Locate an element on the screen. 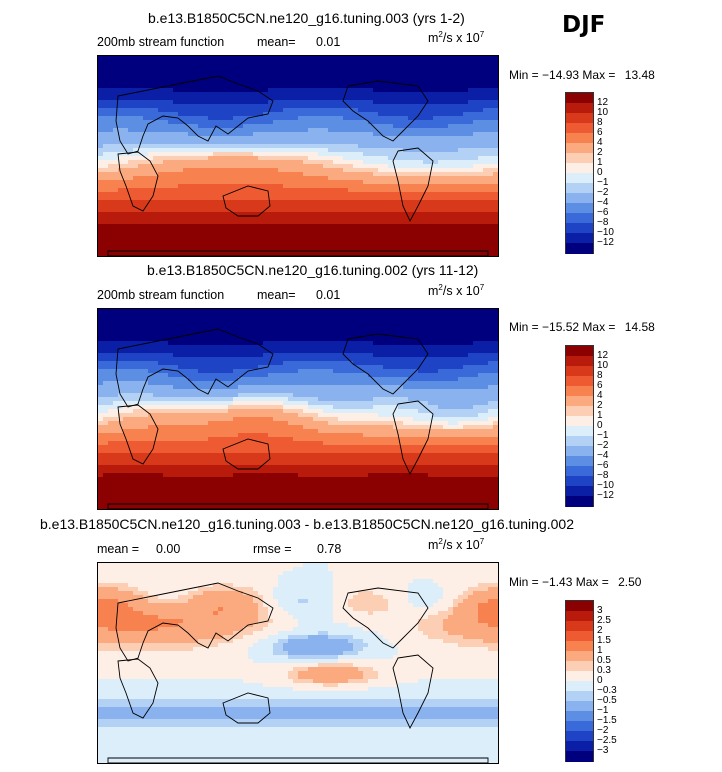 This screenshot has height=772, width=722. colorbar-tick-label: 3 is located at coordinates (600, 610).